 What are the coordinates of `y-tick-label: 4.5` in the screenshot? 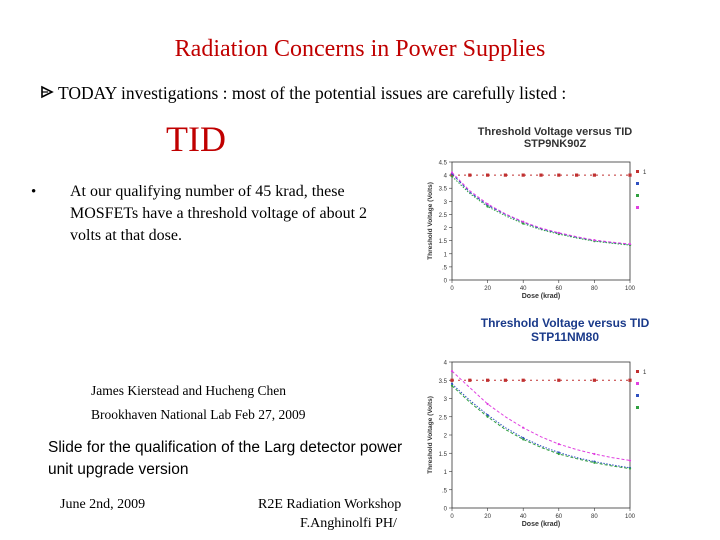 It's located at (443, 164).